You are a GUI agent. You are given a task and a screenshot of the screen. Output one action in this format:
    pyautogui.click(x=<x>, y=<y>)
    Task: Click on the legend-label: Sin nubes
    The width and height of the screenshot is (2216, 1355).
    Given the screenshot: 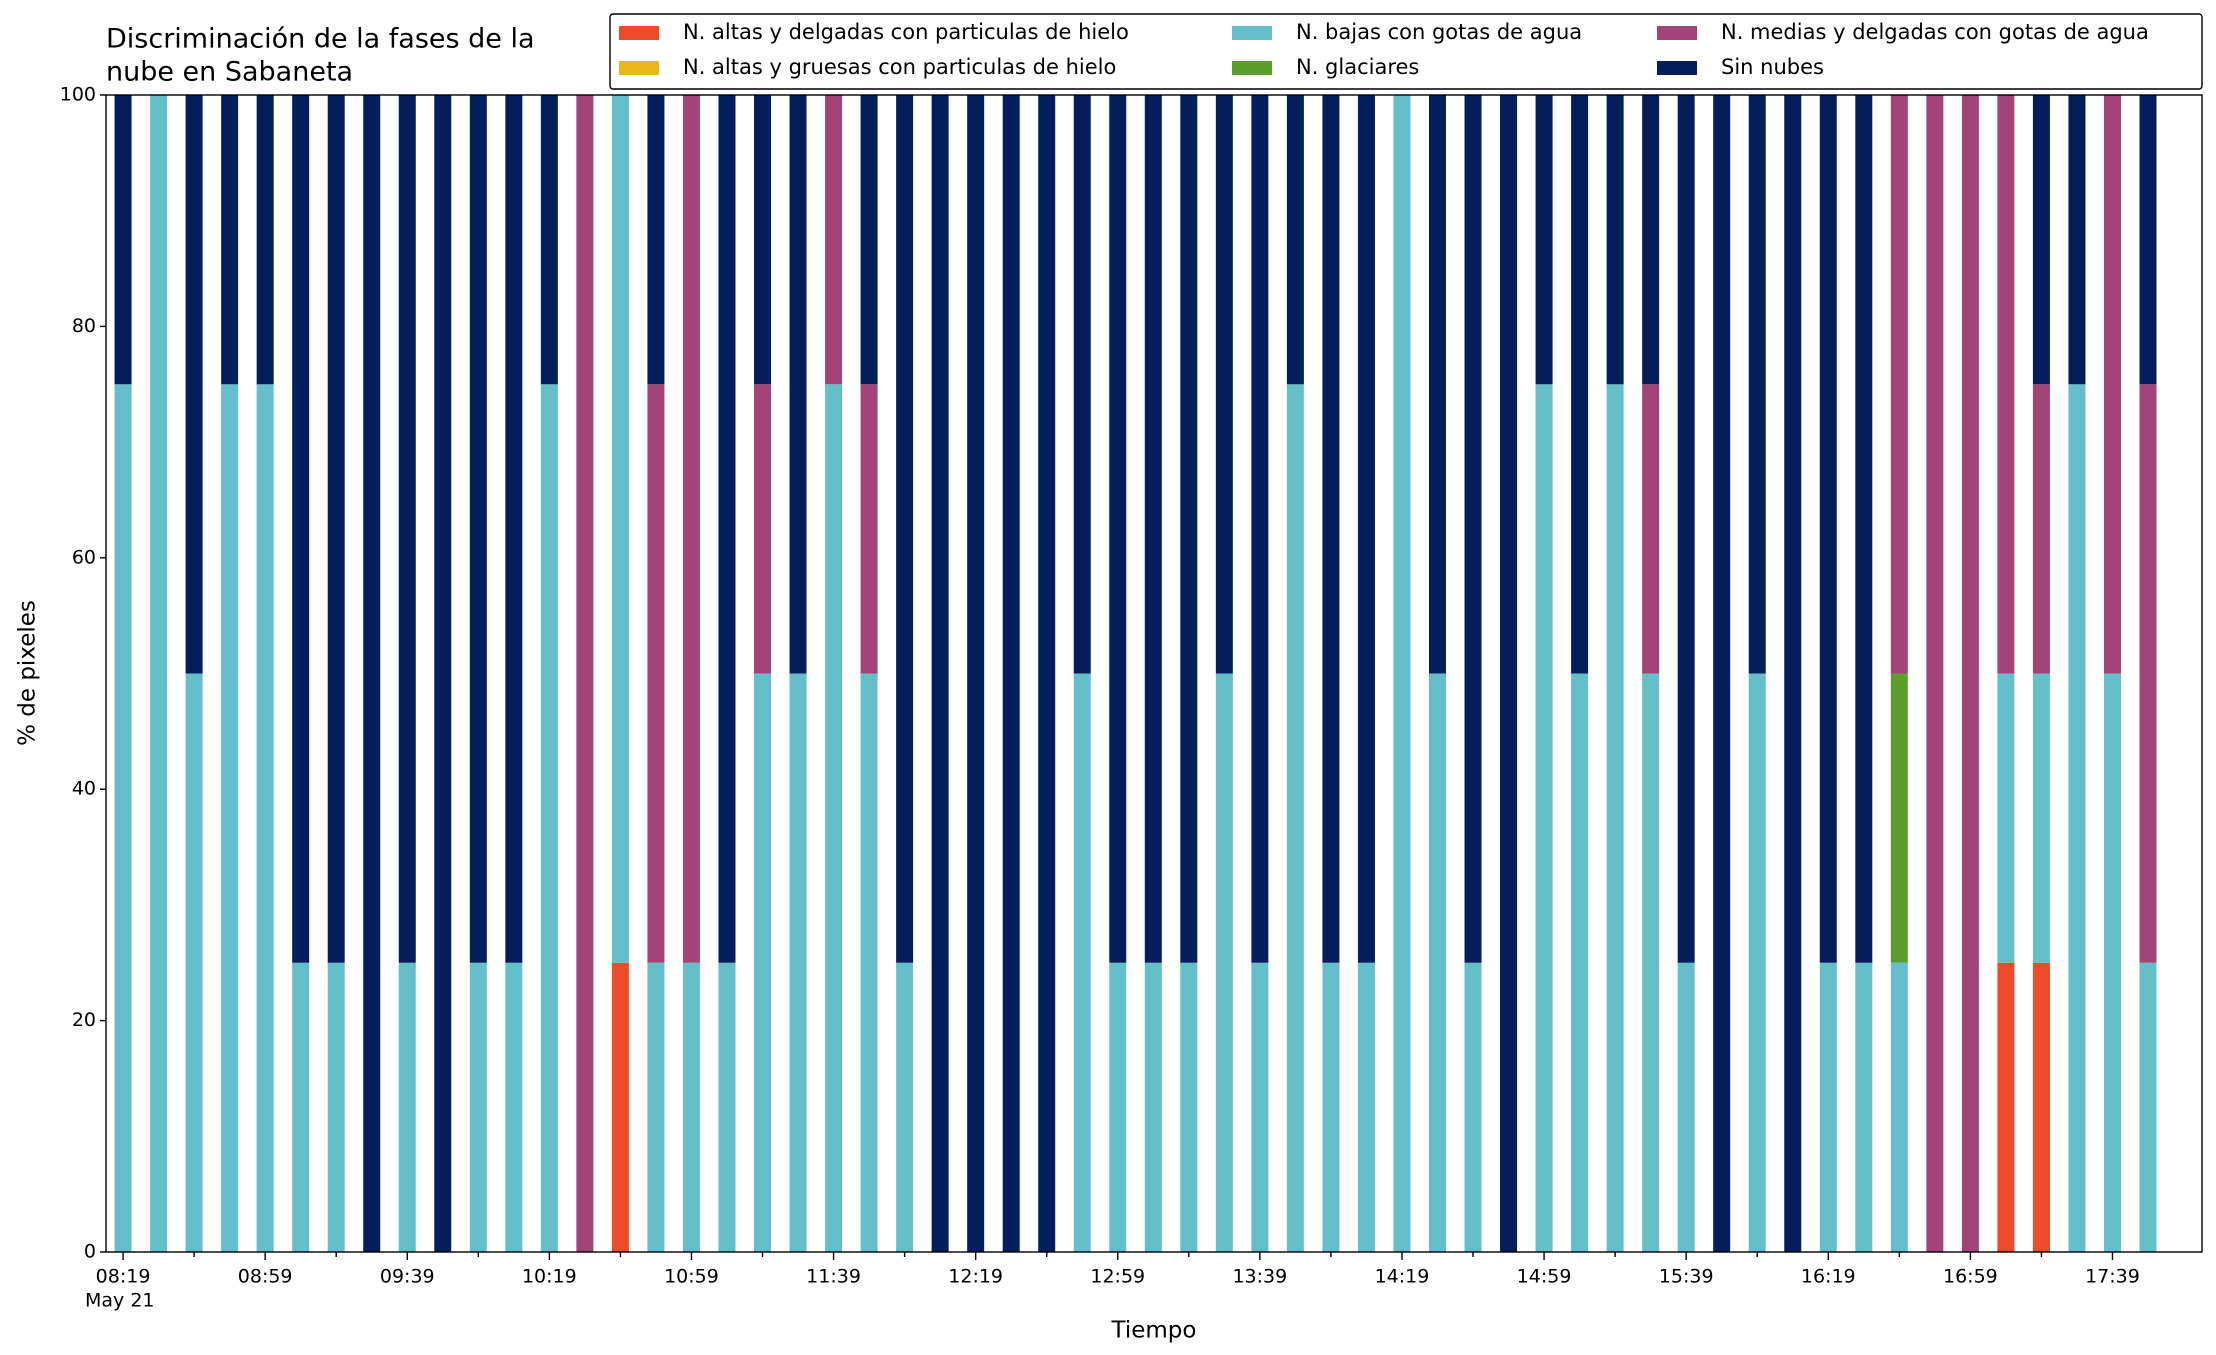 What is the action you would take?
    pyautogui.click(x=1772, y=67)
    